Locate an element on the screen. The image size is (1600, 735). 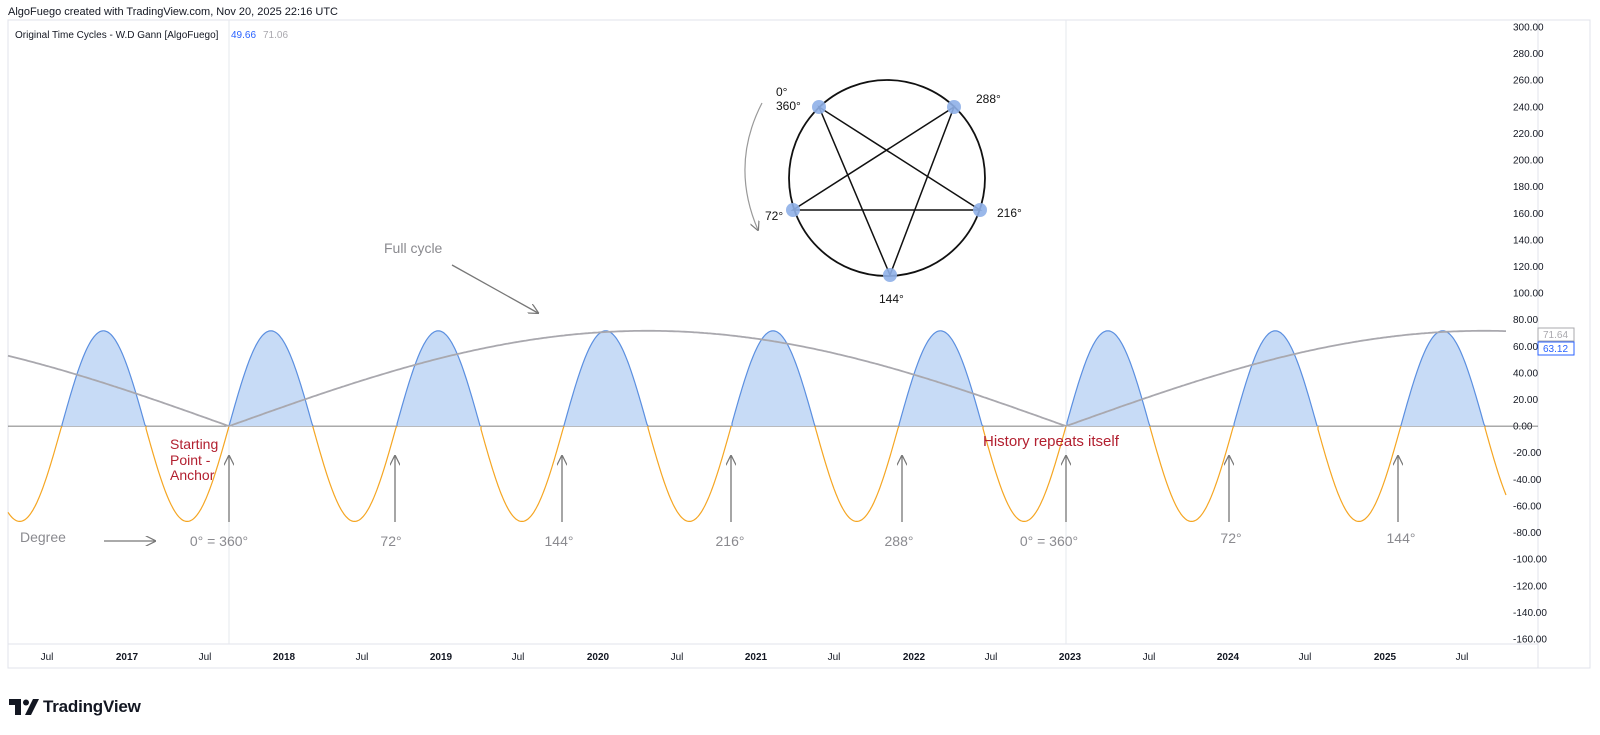
x-tick-label: 2025 is located at coordinates (1385, 657).